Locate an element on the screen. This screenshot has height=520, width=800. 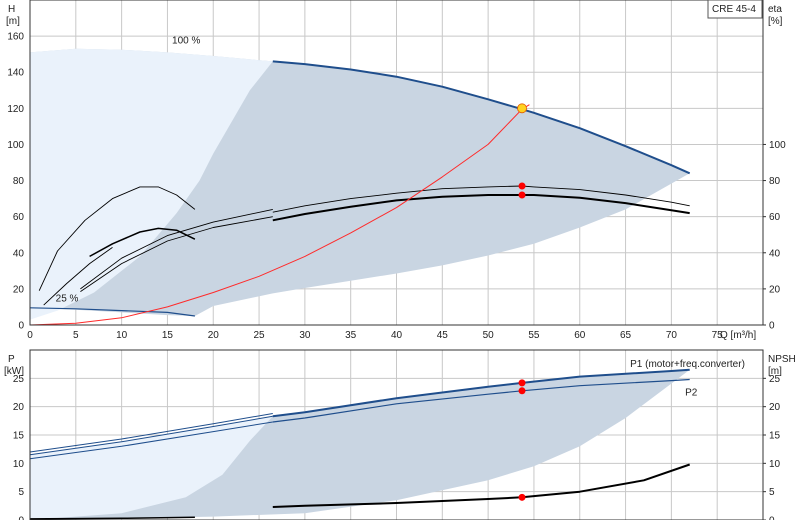
x-tick-label: 30 is located at coordinates (305, 335).